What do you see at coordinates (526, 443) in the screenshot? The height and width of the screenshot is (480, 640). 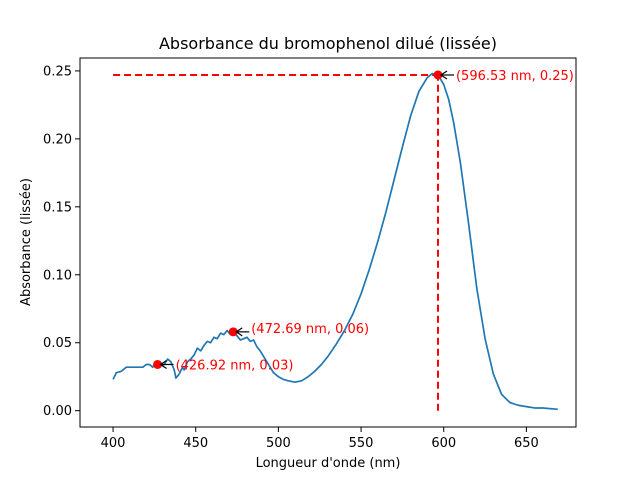 I see `x-tick-label: 650` at bounding box center [526, 443].